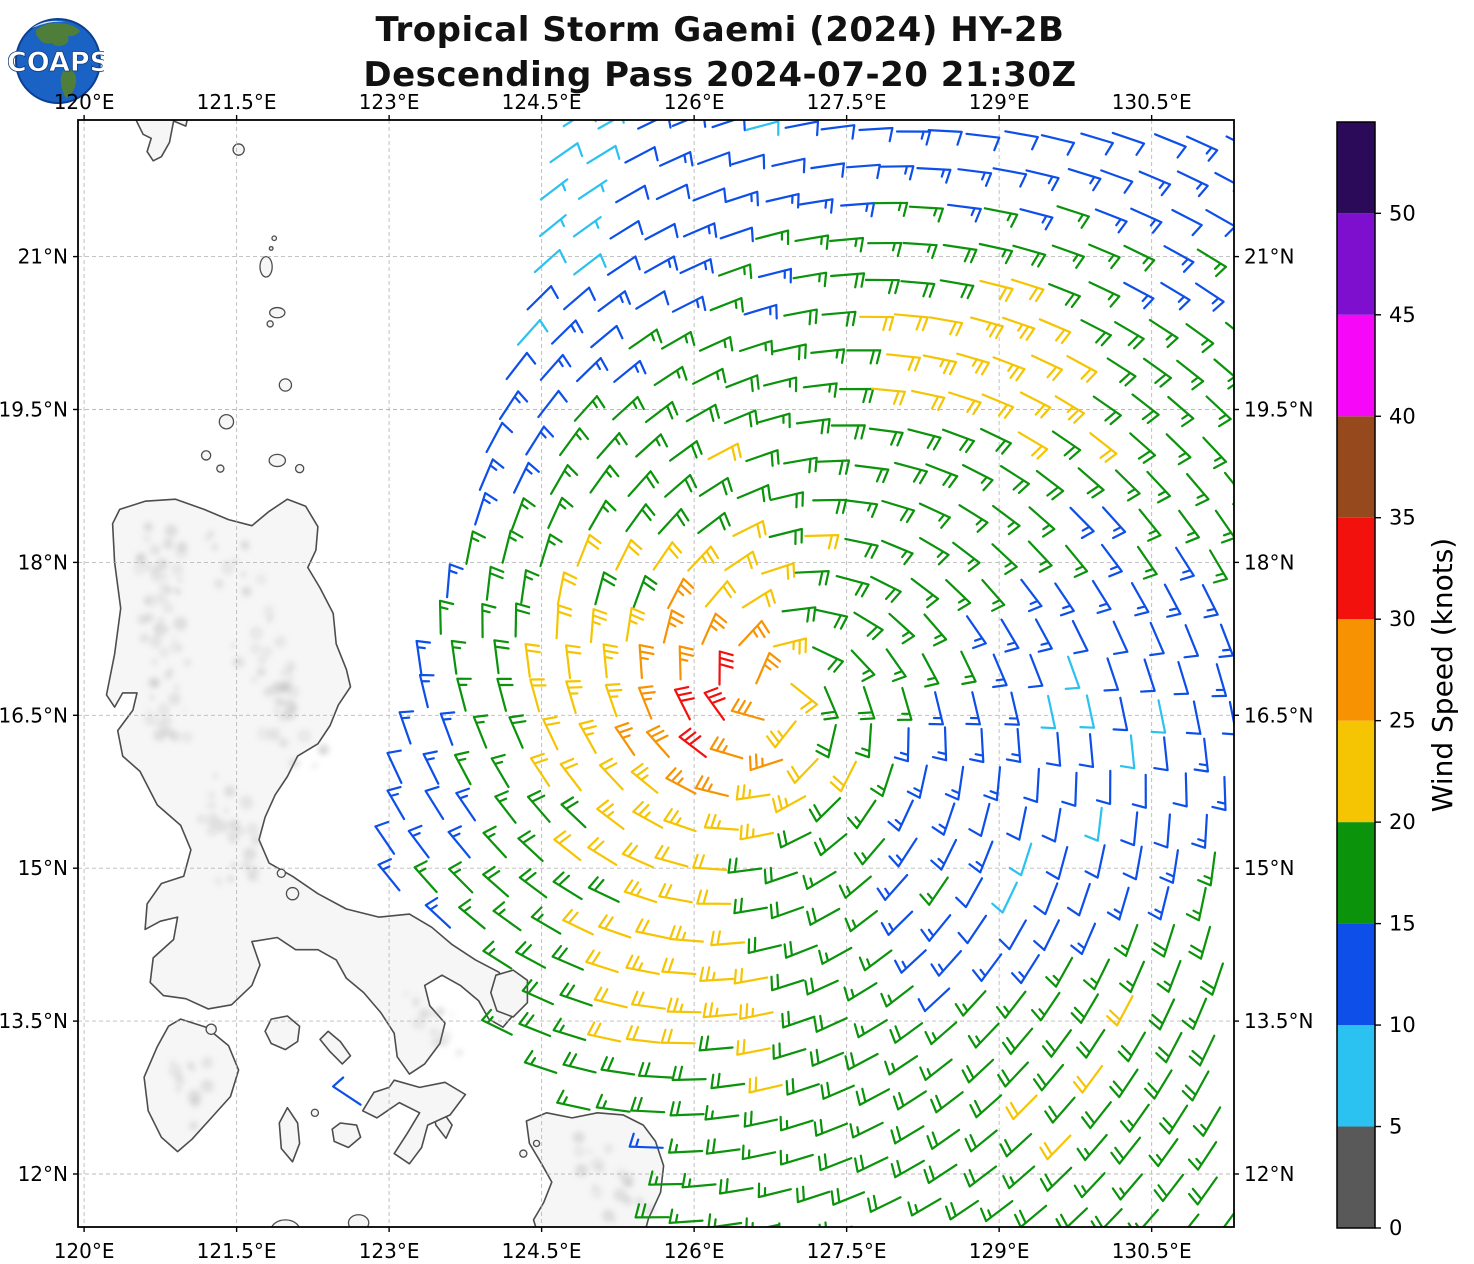 The height and width of the screenshot is (1264, 1474). What do you see at coordinates (266, 266) in the screenshot?
I see `islet` at bounding box center [266, 266].